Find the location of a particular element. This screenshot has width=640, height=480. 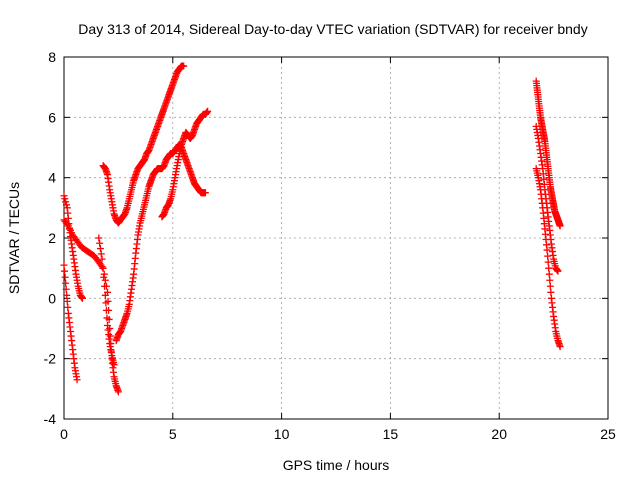

x-tick-label: 20 is located at coordinates (499, 434).